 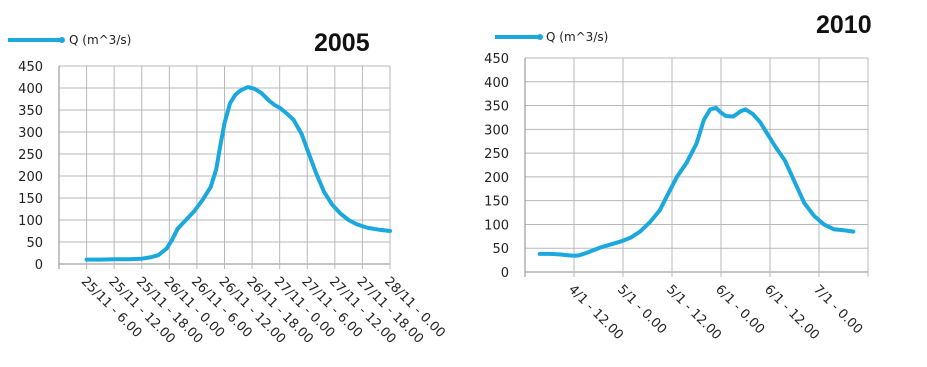 I want to click on chart-title-2010: 2010, so click(x=844, y=25).